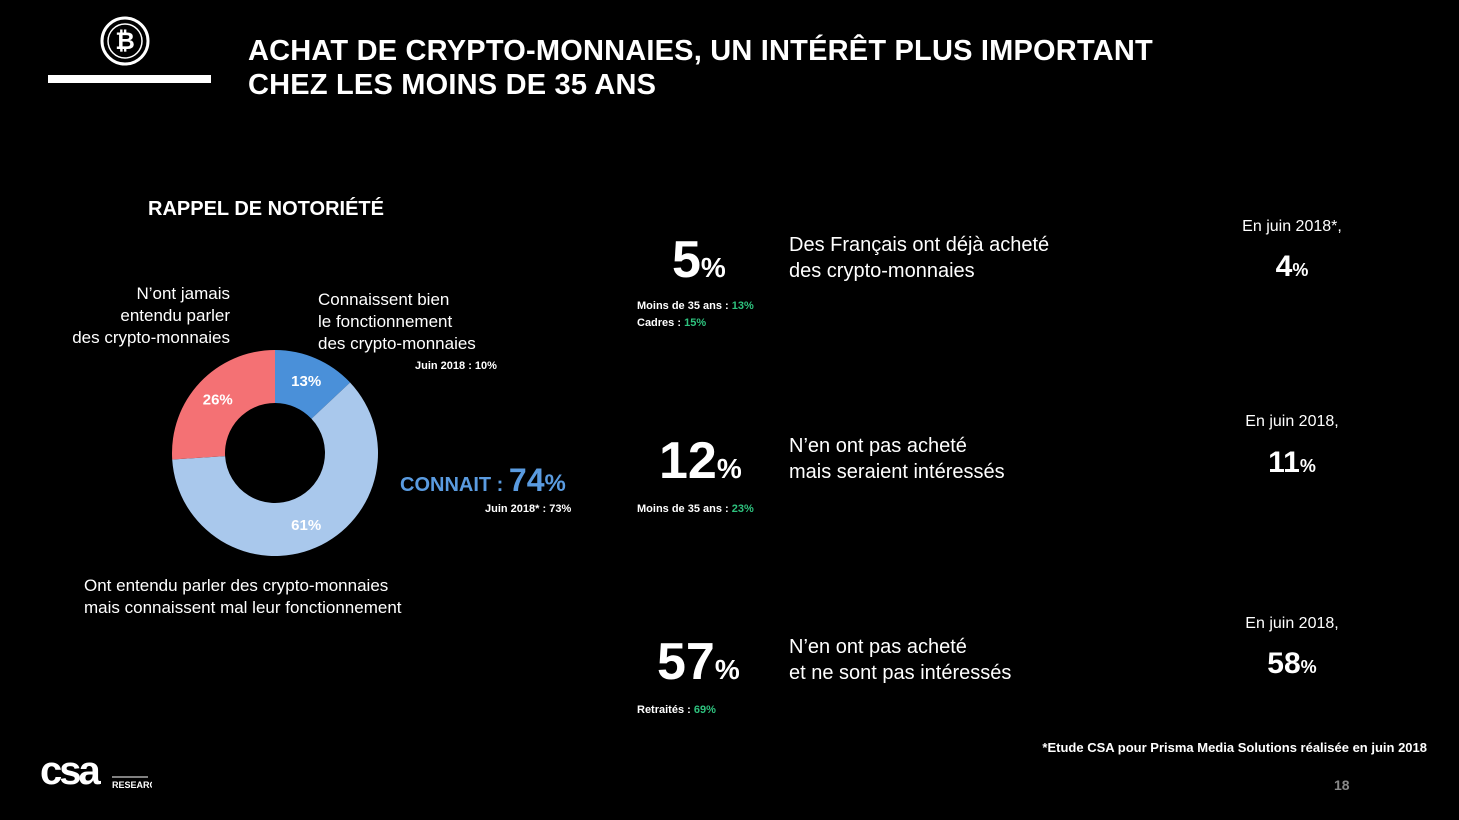 This screenshot has width=1459, height=820. What do you see at coordinates (704, 710) in the screenshot?
I see `detail-value: 69%` at bounding box center [704, 710].